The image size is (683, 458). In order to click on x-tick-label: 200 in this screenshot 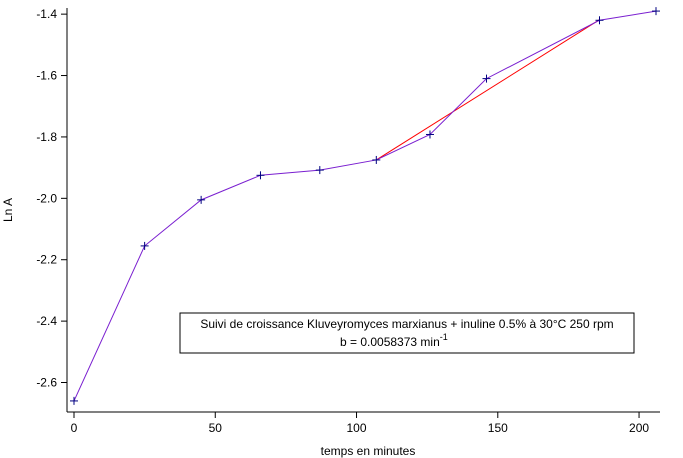, I will do `click(639, 428)`.